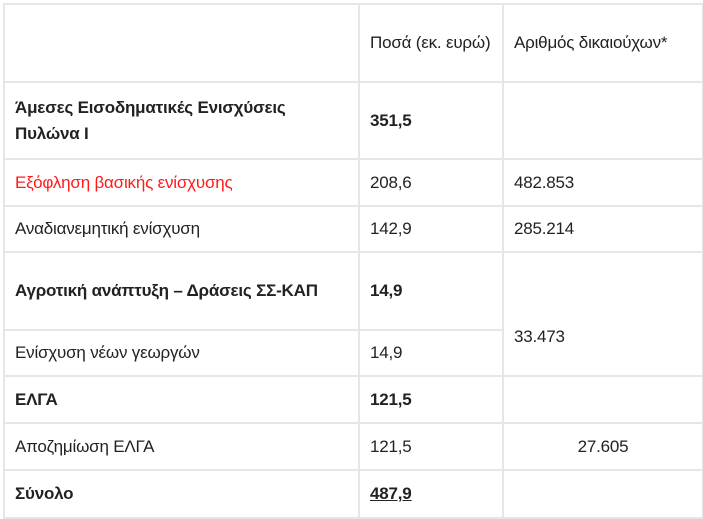 This screenshot has width=703, height=519. I want to click on header-amount: Ποσά (εκ. ευρώ), so click(431, 43).